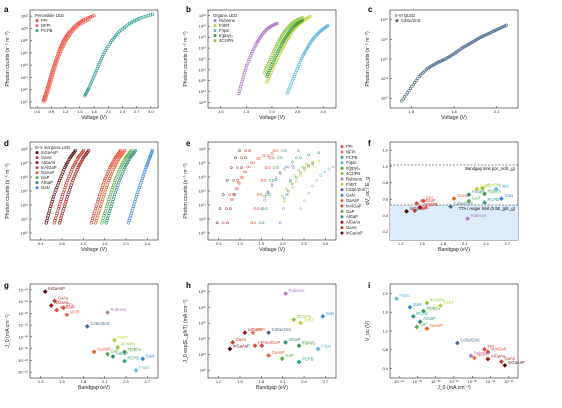  What do you see at coordinates (84, 243) in the screenshot?
I see `x-tick-label: 1.2` at bounding box center [84, 243].